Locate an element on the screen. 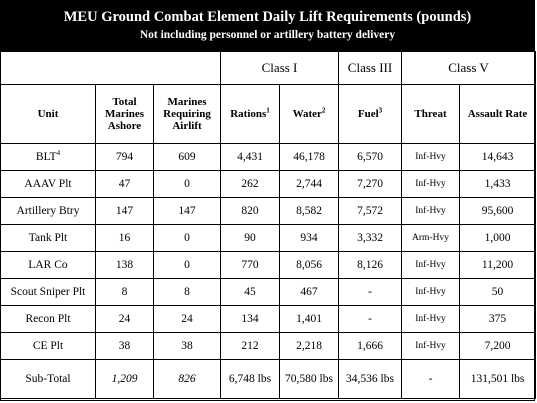 The height and width of the screenshot is (403, 537). cell-rate: 1,433 is located at coordinates (498, 184).